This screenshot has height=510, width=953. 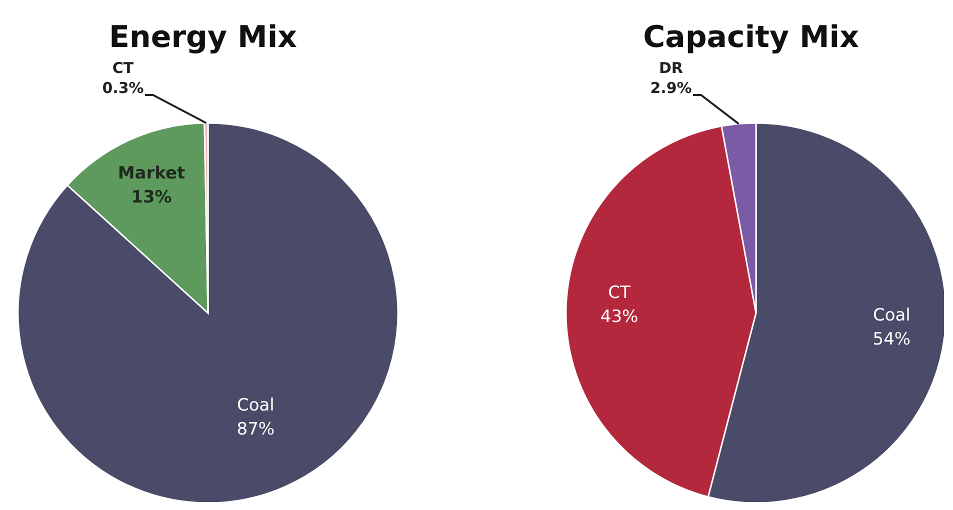 What do you see at coordinates (203, 37) in the screenshot?
I see `chart-title: Energy Mix` at bounding box center [203, 37].